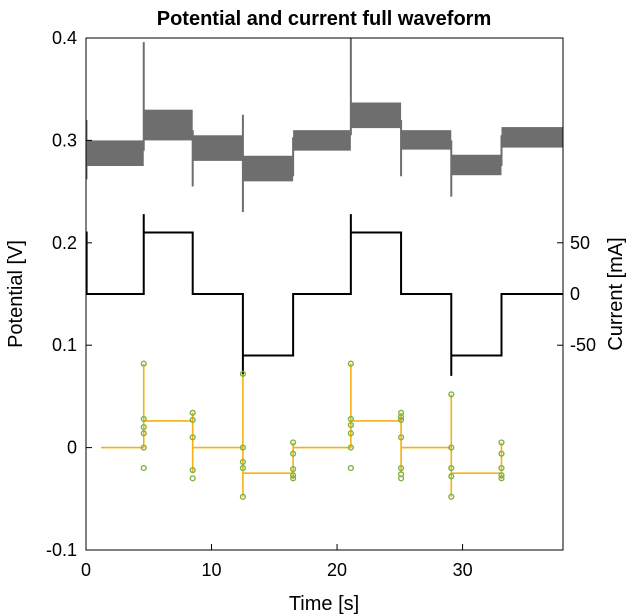 The image size is (636, 616). I want to click on response-markers, so click(322, 430).